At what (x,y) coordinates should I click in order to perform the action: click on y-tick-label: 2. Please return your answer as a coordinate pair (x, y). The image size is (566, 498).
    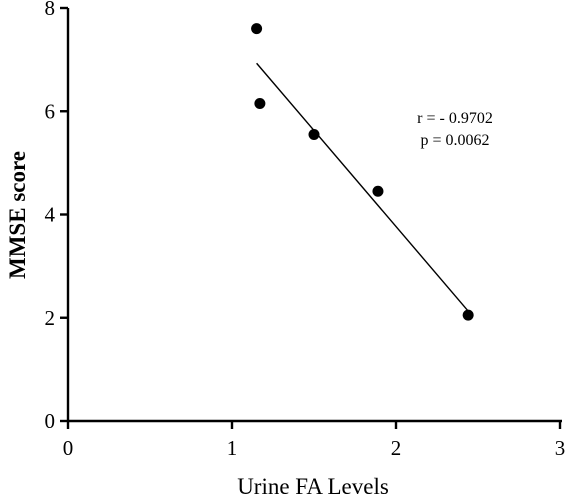
    Looking at the image, I should click on (50, 318).